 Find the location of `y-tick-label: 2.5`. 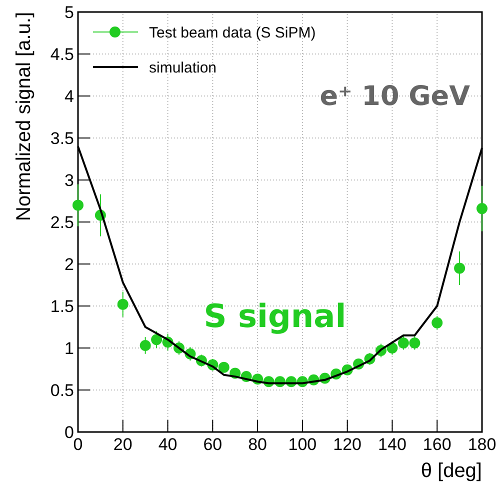

y-tick-label: 2.5 is located at coordinates (62, 222).